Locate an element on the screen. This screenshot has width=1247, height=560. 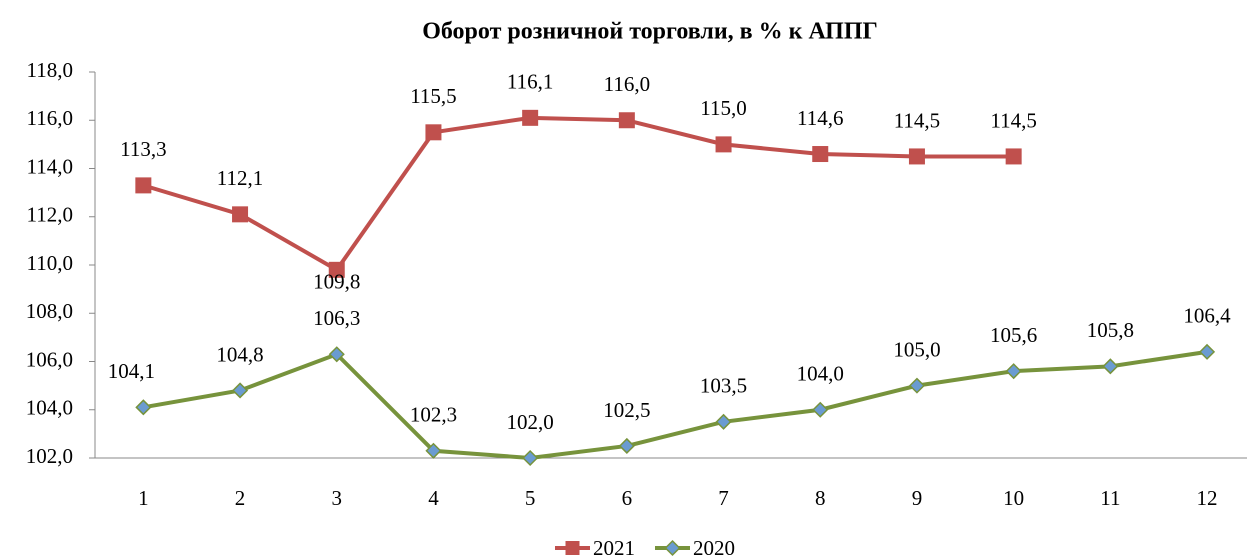
data-label: 104,0 is located at coordinates (820, 374).